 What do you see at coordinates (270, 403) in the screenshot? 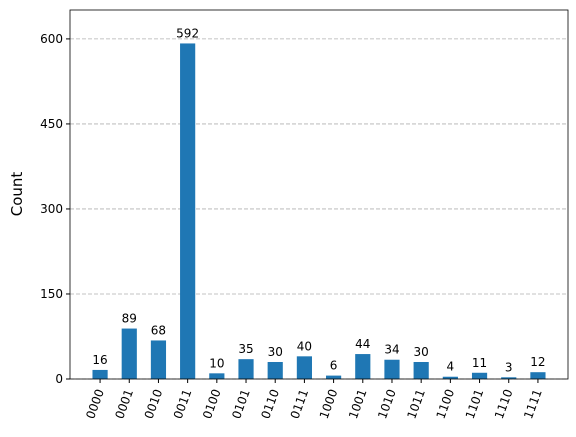
I see `x-tick-label: 0110` at bounding box center [270, 403].